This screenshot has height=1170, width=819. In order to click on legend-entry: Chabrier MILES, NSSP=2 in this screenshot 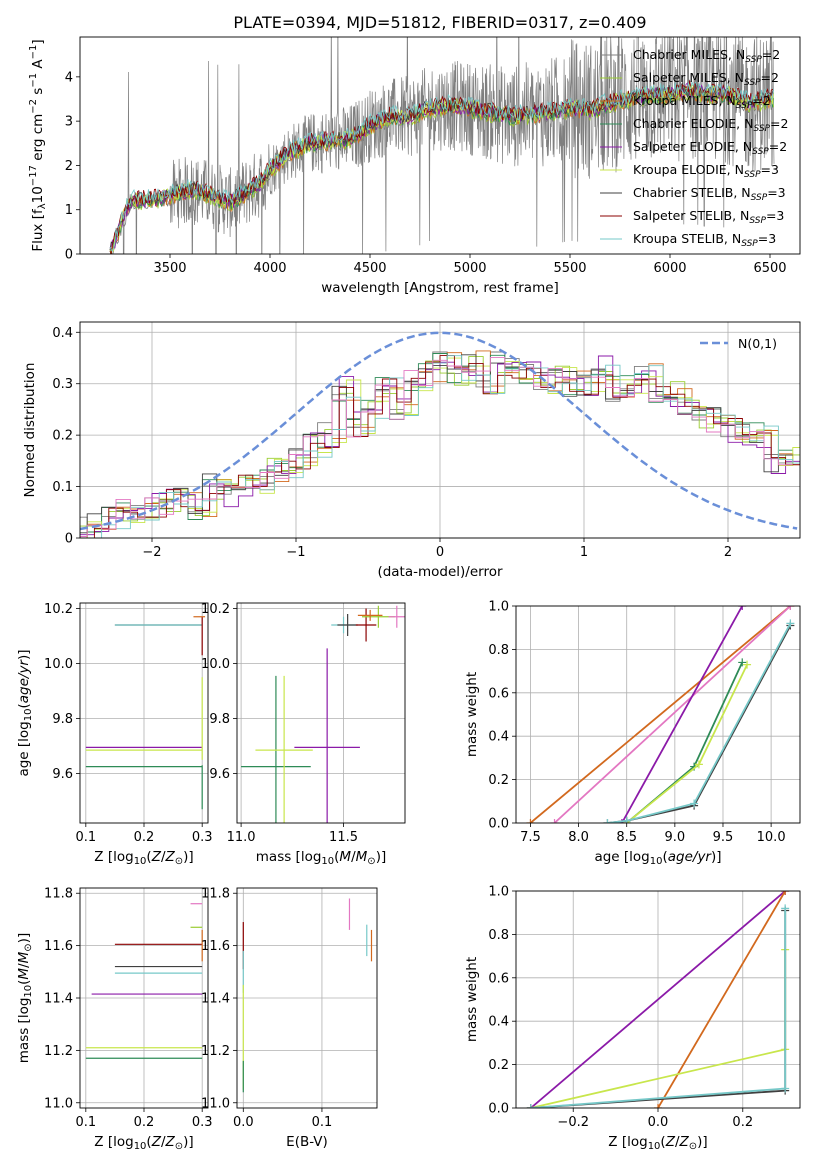, I will do `click(706, 56)`.